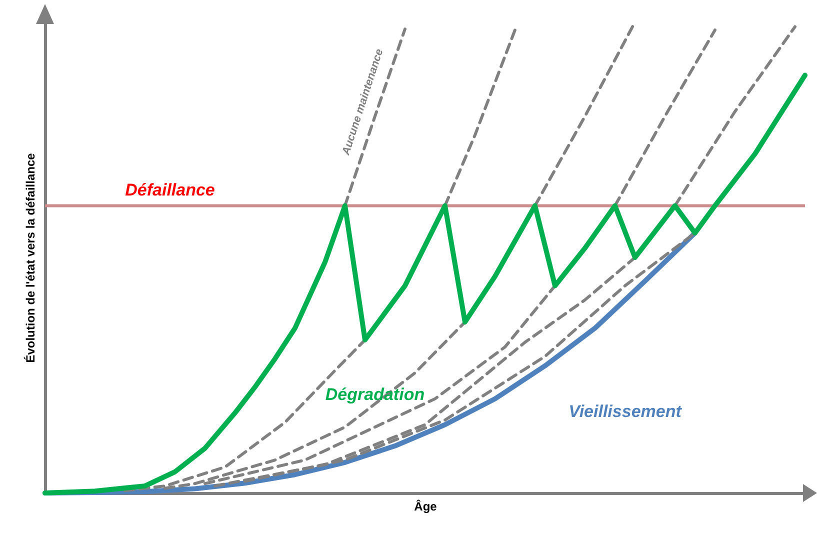 Image resolution: width=817 pixels, height=534 pixels. Describe the element at coordinates (426, 507) in the screenshot. I see `x-axis-title: Âge` at that location.